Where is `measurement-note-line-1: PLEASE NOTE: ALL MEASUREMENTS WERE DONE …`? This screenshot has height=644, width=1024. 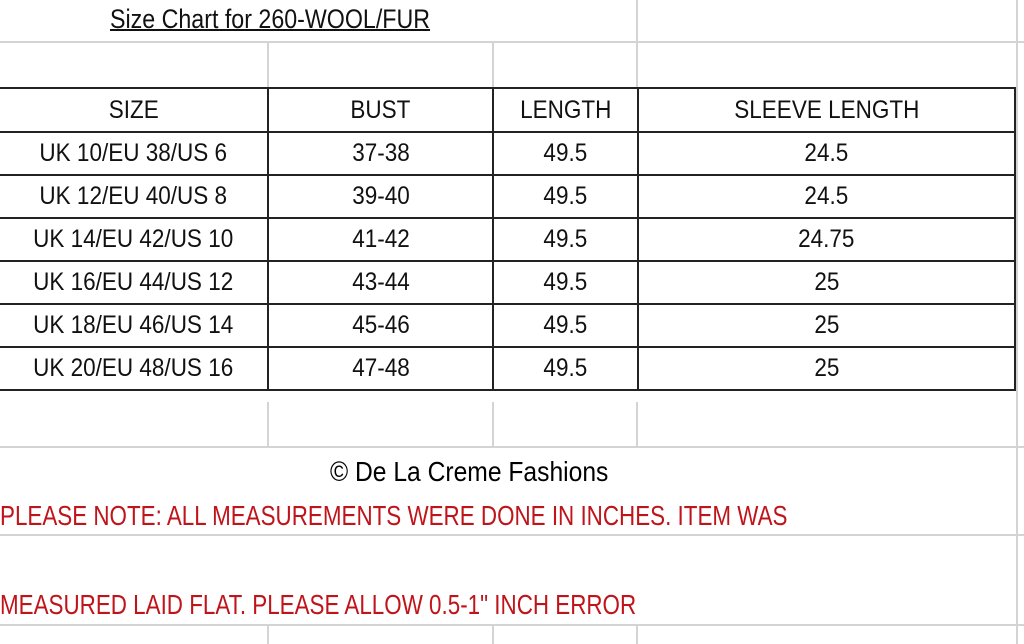
measurement-note-line-1: PLEASE NOTE: ALL MEASUREMENTS WERE DONE … is located at coordinates (394, 515).